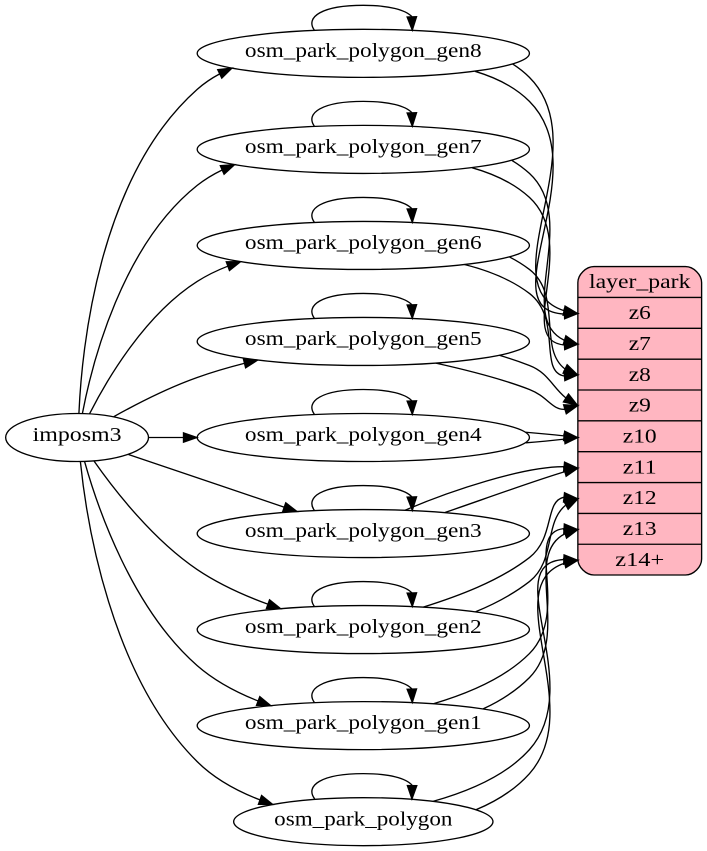 The width and height of the screenshot is (707, 851). Describe the element at coordinates (640, 467) in the screenshot. I see `svg-text: z11` at that location.